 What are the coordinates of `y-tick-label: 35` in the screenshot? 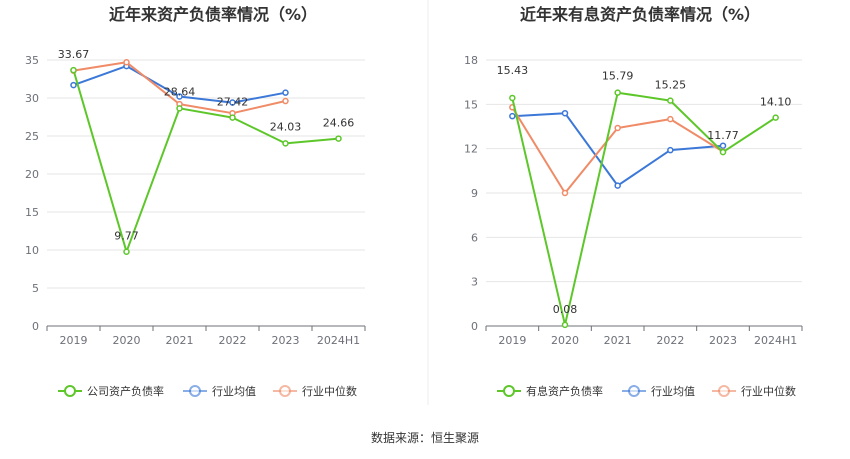 It's located at (32, 60).